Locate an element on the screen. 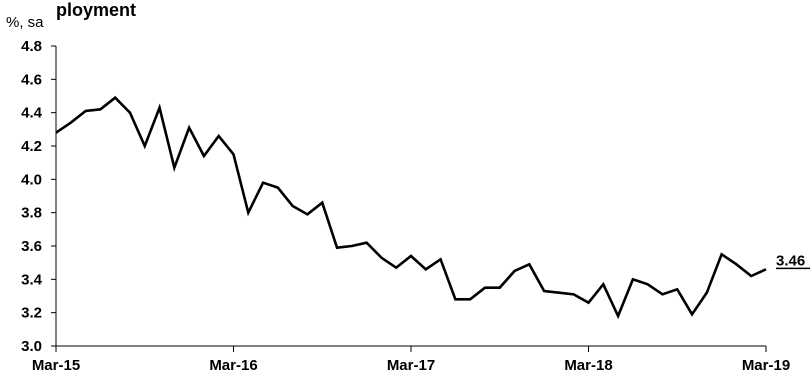 The image size is (812, 381). x-tick-label: Mar-16 is located at coordinates (233, 365).